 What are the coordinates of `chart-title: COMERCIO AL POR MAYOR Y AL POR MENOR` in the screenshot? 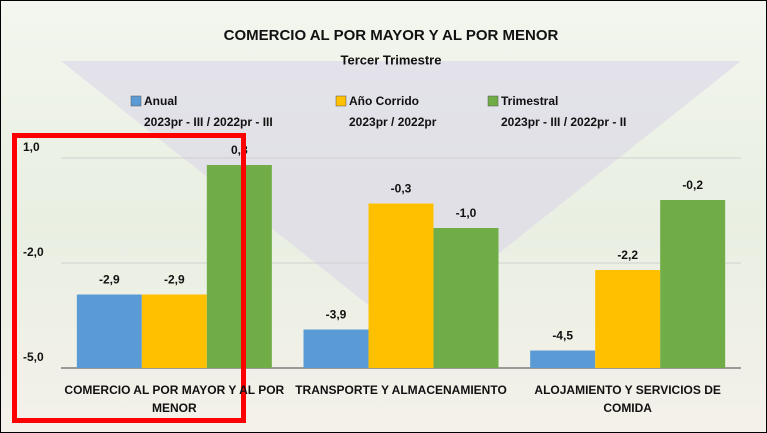 It's located at (391, 35).